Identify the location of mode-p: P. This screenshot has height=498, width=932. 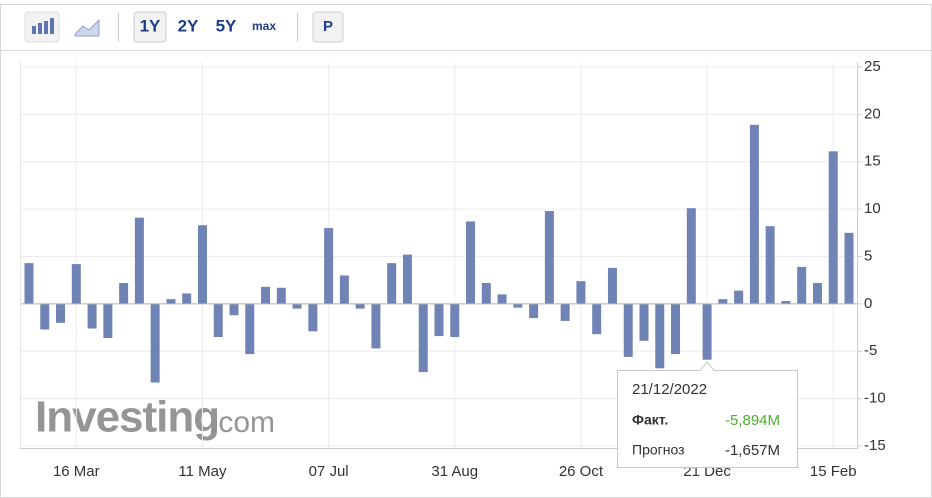
(328, 26).